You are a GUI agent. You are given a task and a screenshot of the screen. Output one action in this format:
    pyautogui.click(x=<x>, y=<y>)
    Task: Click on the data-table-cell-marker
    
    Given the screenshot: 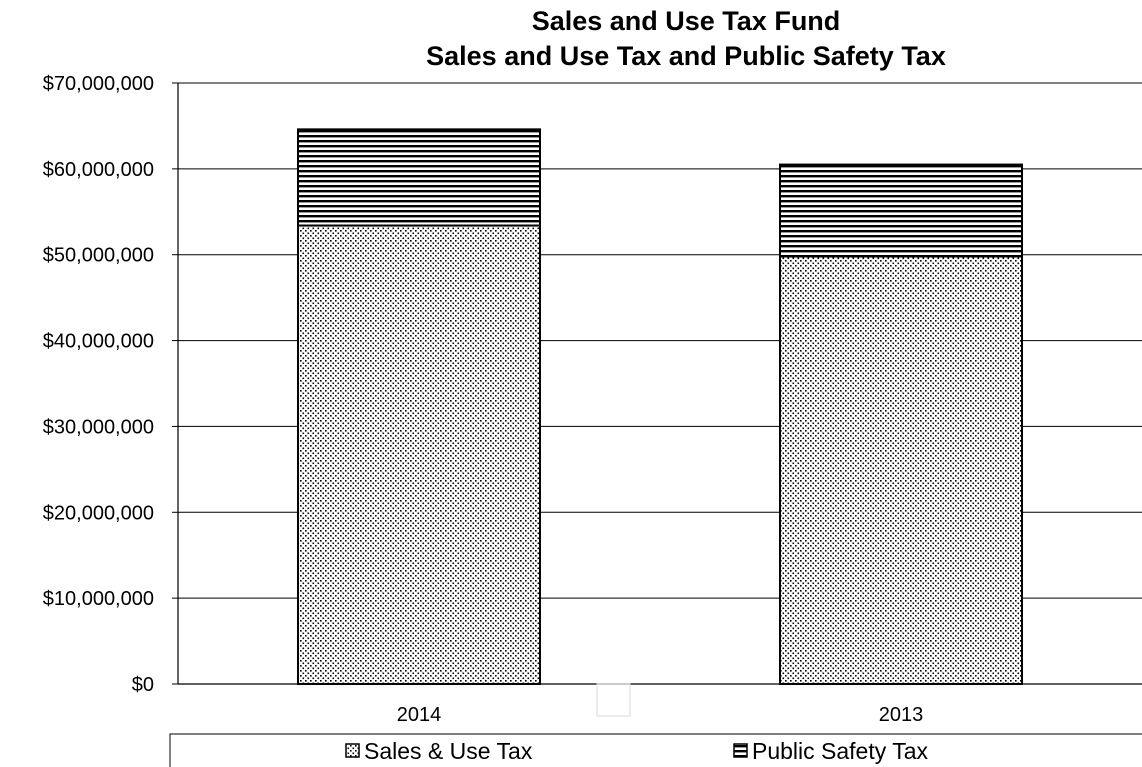 What is the action you would take?
    pyautogui.click(x=613, y=700)
    